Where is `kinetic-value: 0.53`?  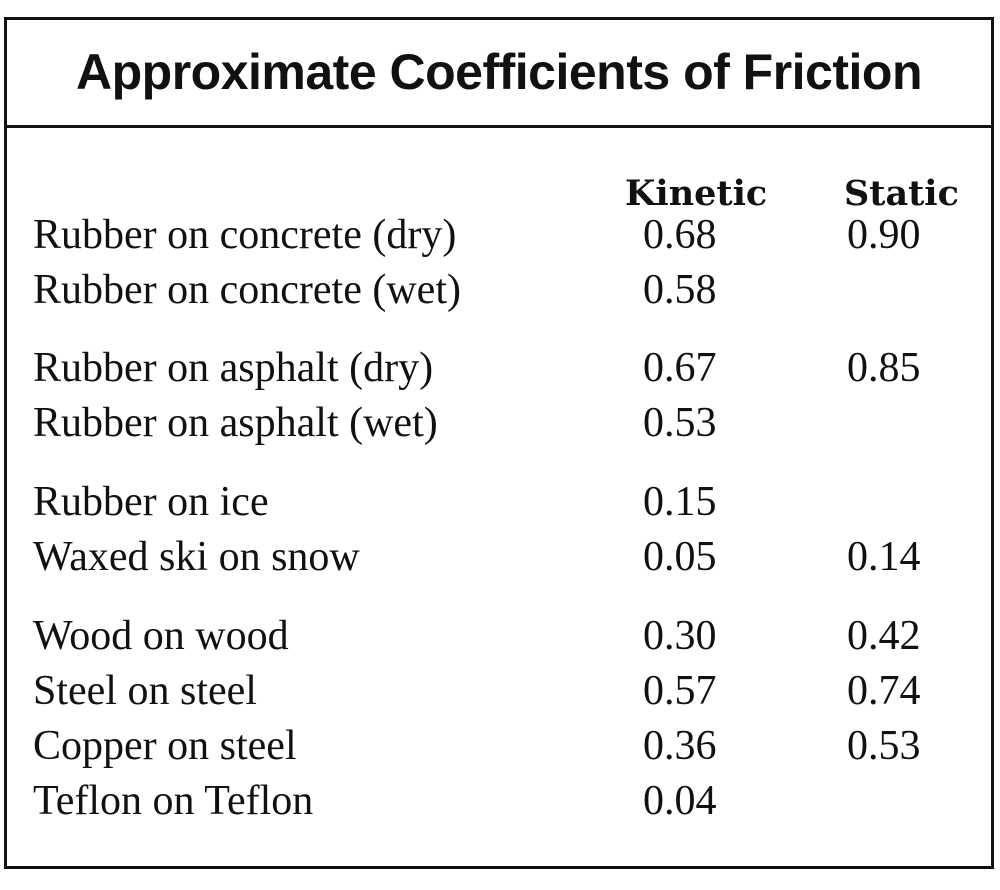
kinetic-value: 0.53 is located at coordinates (680, 423).